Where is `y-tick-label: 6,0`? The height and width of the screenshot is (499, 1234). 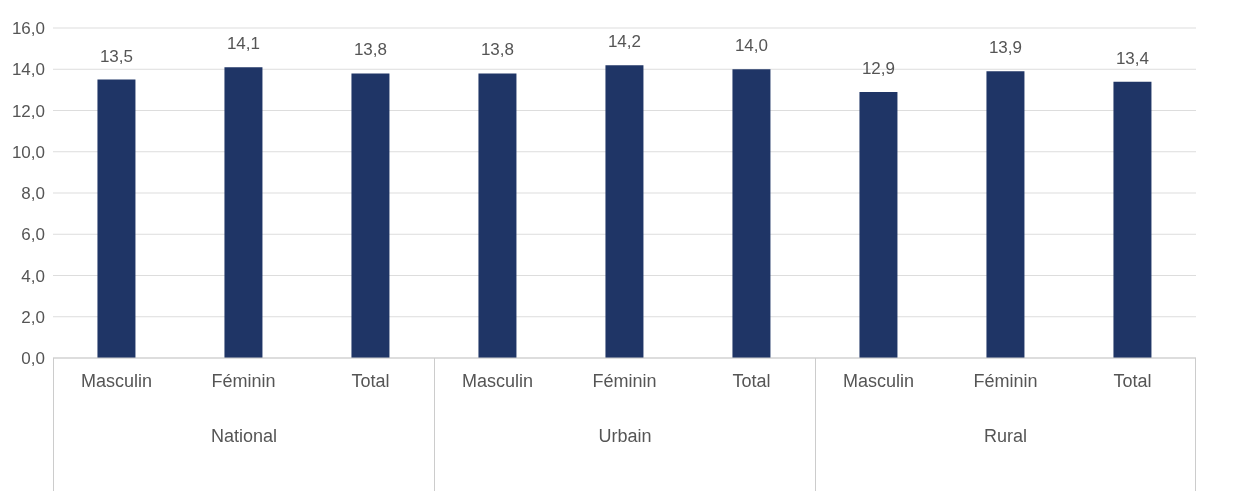
y-tick-label: 6,0 is located at coordinates (33, 235).